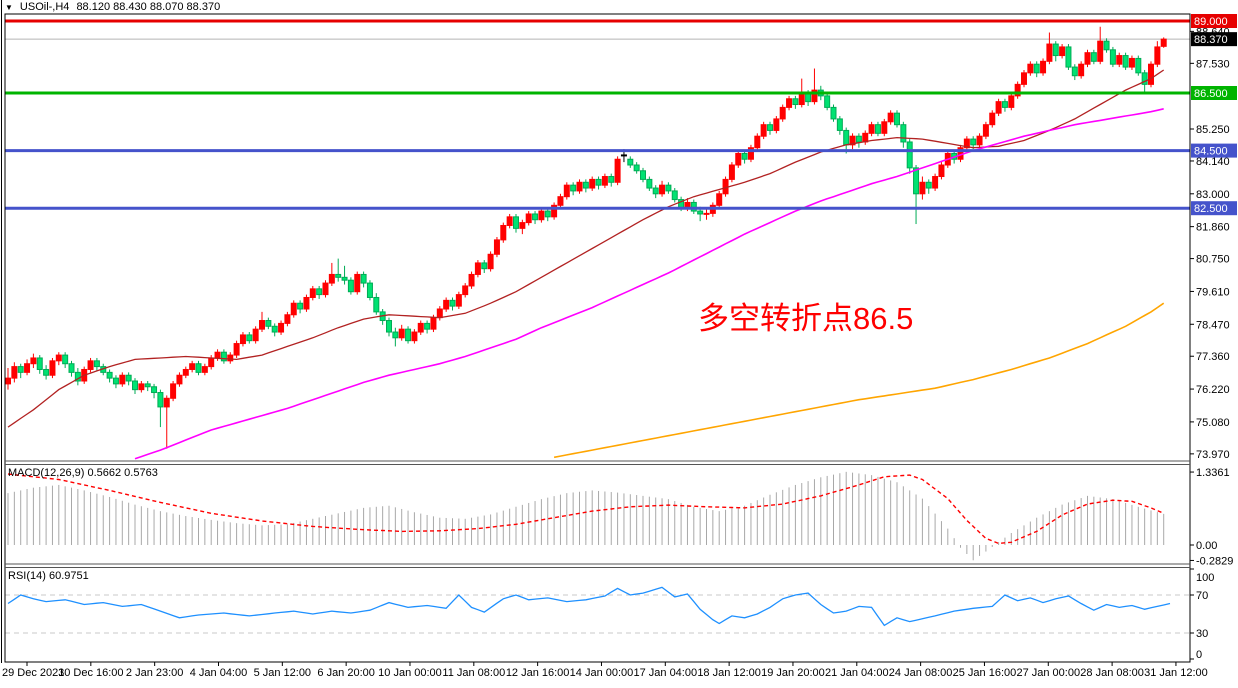  I want to click on macd-tick-label: -0.2829, so click(1214, 561).